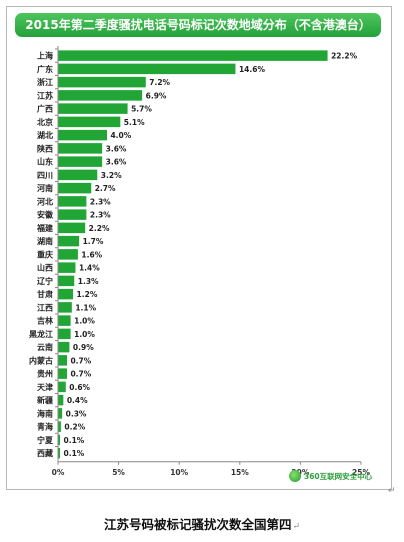 The height and width of the screenshot is (542, 404). I want to click on category-label: 宁夏, so click(45, 440).